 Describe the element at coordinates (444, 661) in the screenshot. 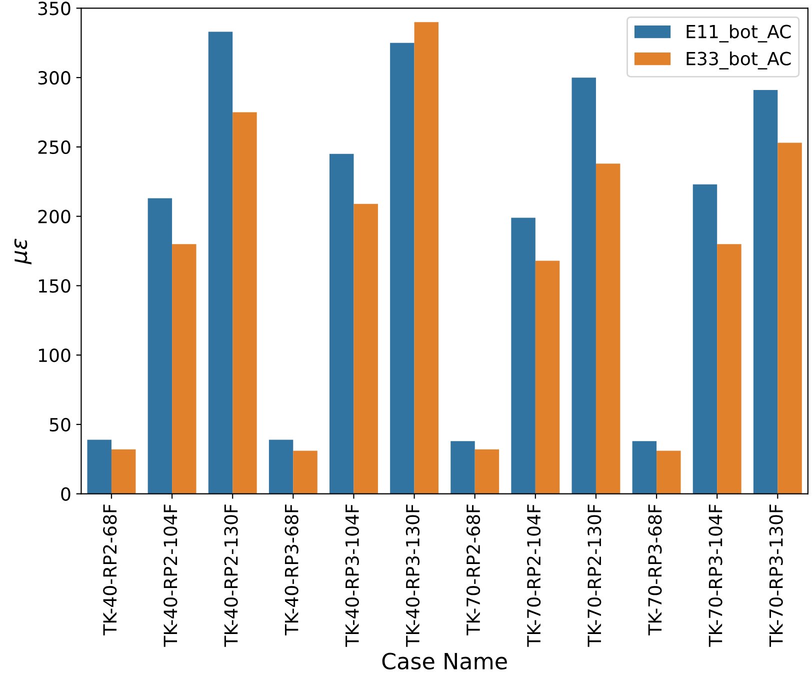

I see `x-axis-title: Case Name` at that location.